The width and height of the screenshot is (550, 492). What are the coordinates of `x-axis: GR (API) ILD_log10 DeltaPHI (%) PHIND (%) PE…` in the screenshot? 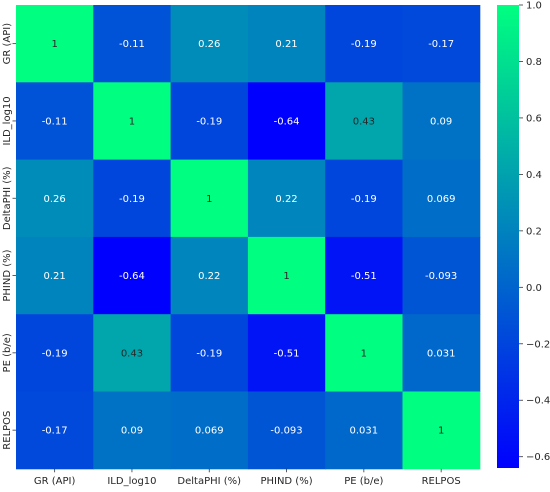 It's located at (247, 477).